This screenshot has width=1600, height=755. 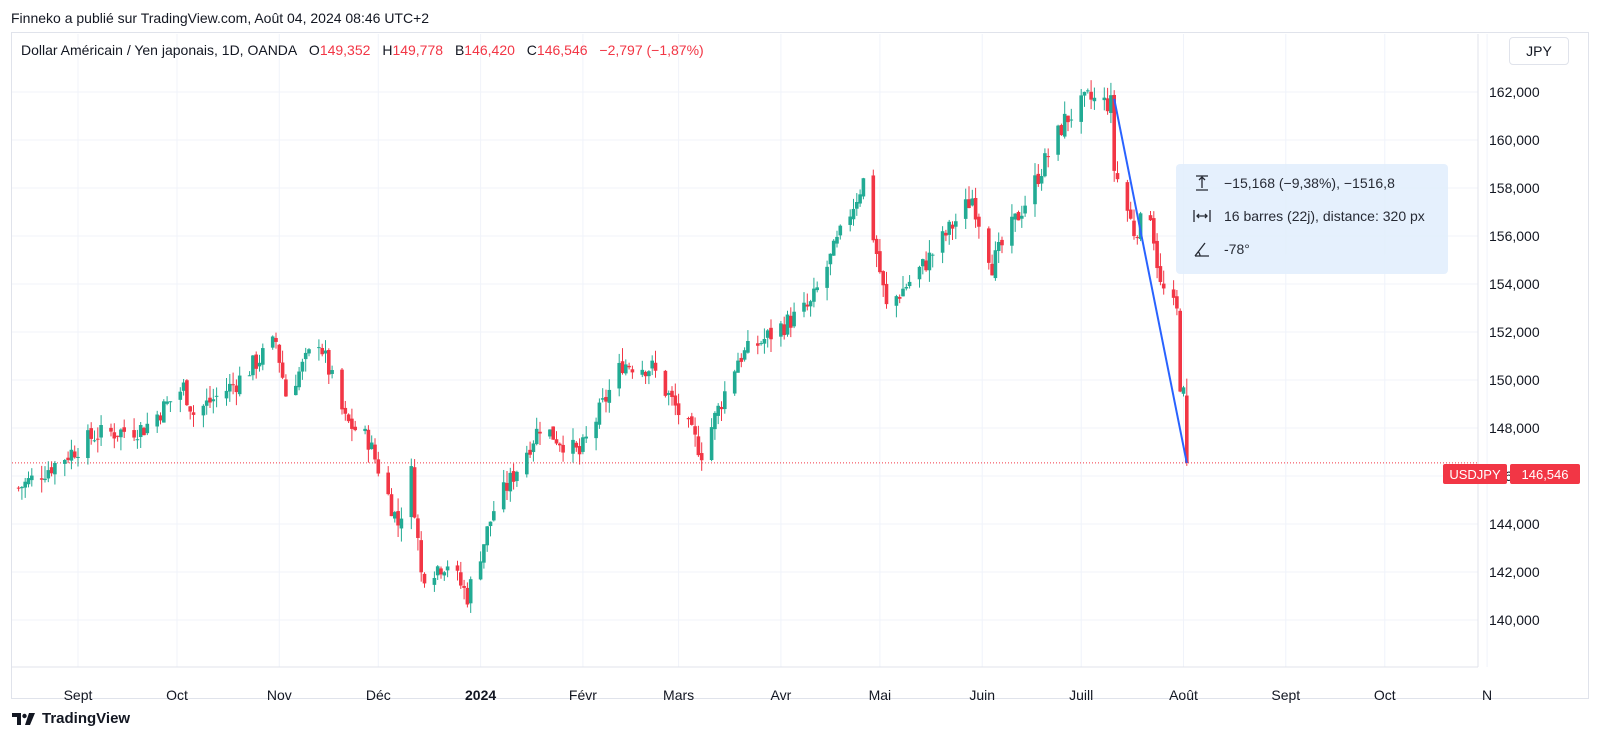 What do you see at coordinates (1324, 216) in the screenshot?
I see `measure-bars-text: 16 barres (22j), distance: 320 px` at bounding box center [1324, 216].